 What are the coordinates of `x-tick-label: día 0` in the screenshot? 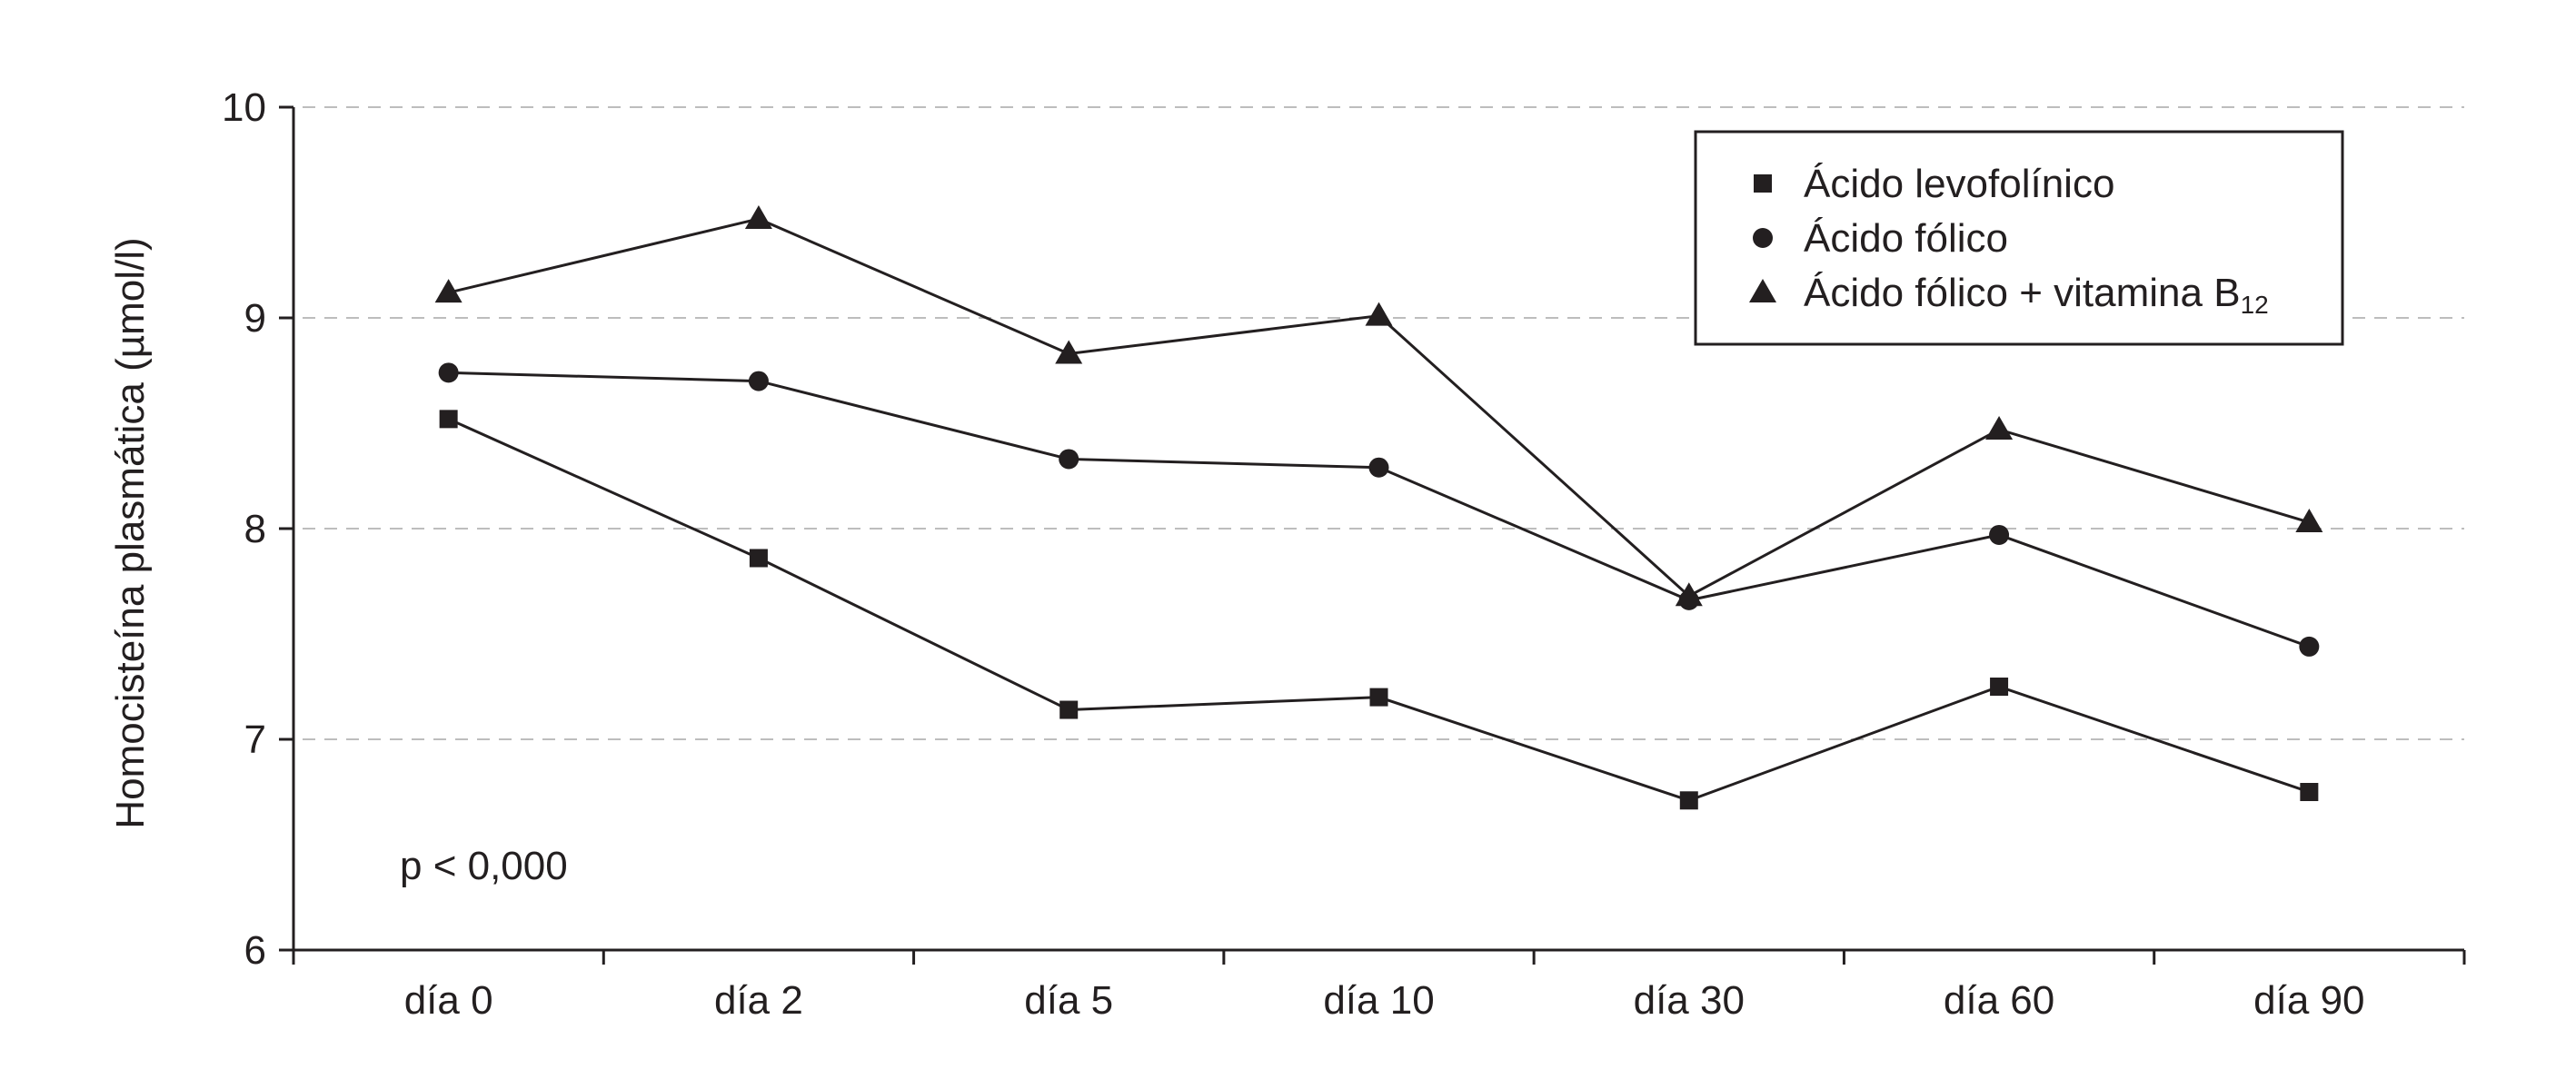 It's located at (448, 1000).